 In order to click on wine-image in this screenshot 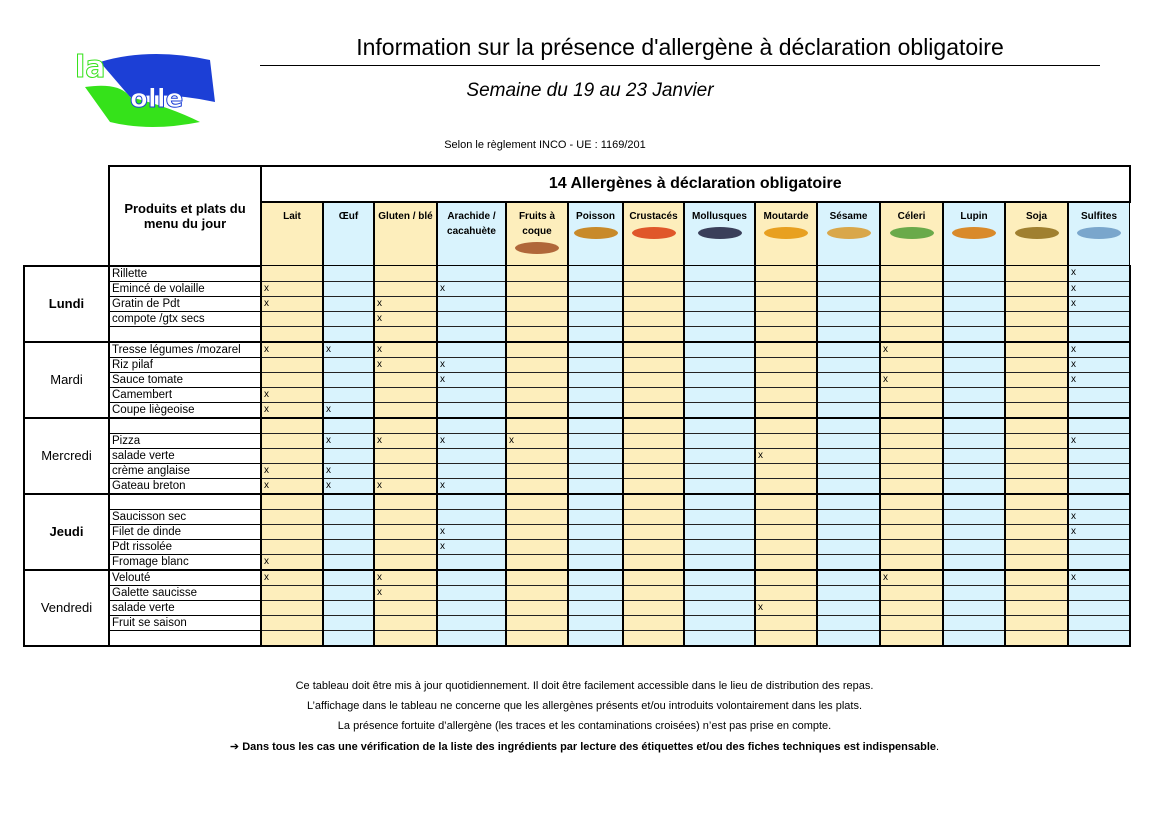, I will do `click(1099, 233)`.